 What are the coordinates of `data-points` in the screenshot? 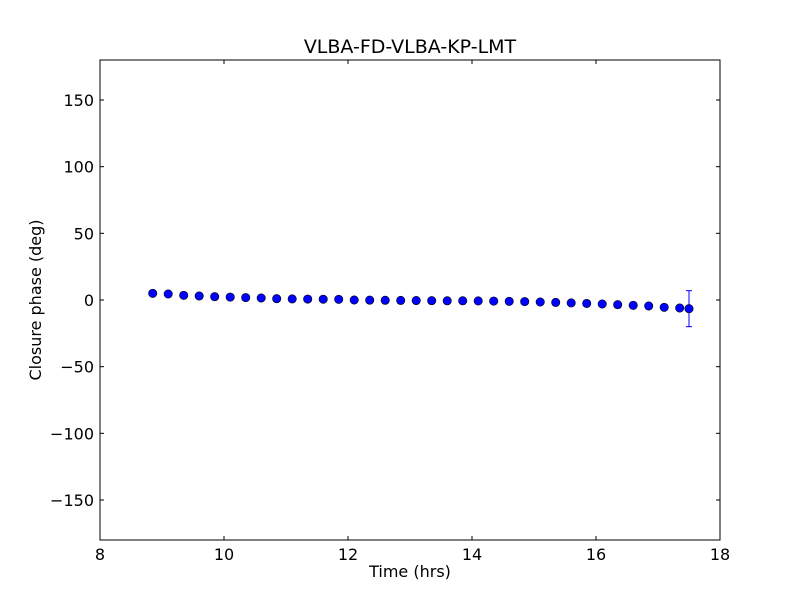 It's located at (421, 301).